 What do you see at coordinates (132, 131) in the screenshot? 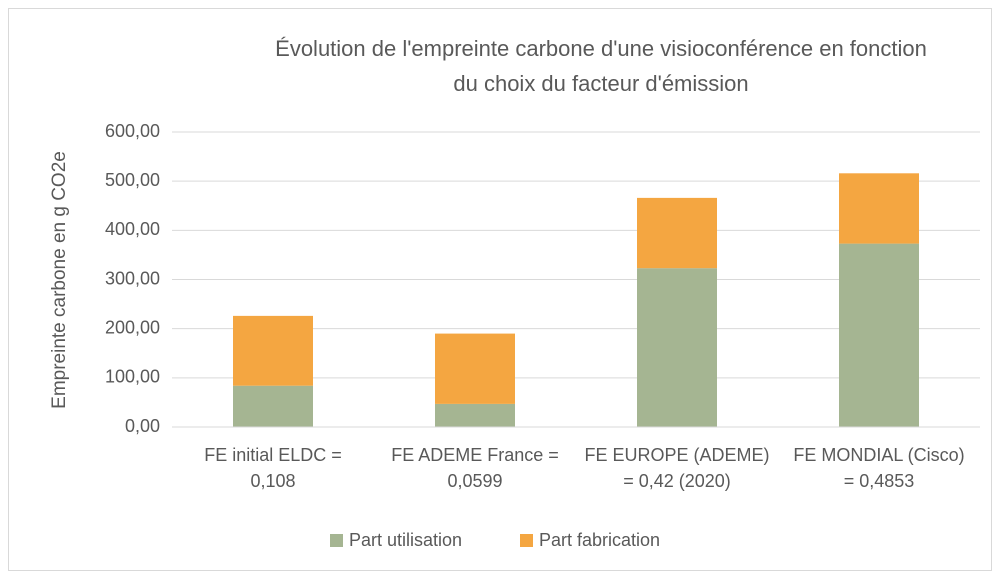
I see `y-tick-label: 600,00` at bounding box center [132, 131].